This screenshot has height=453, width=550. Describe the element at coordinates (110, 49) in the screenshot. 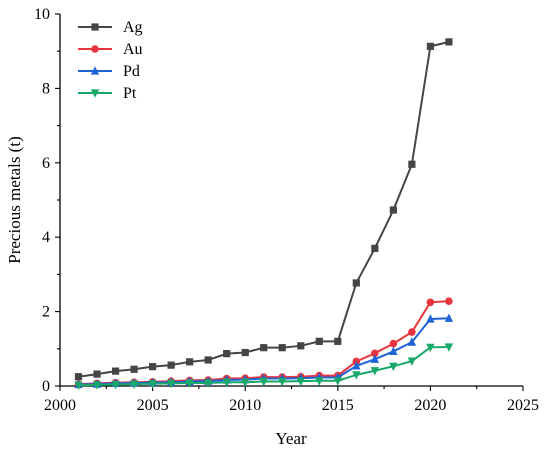

I see `legend-item-au: Au` at that location.